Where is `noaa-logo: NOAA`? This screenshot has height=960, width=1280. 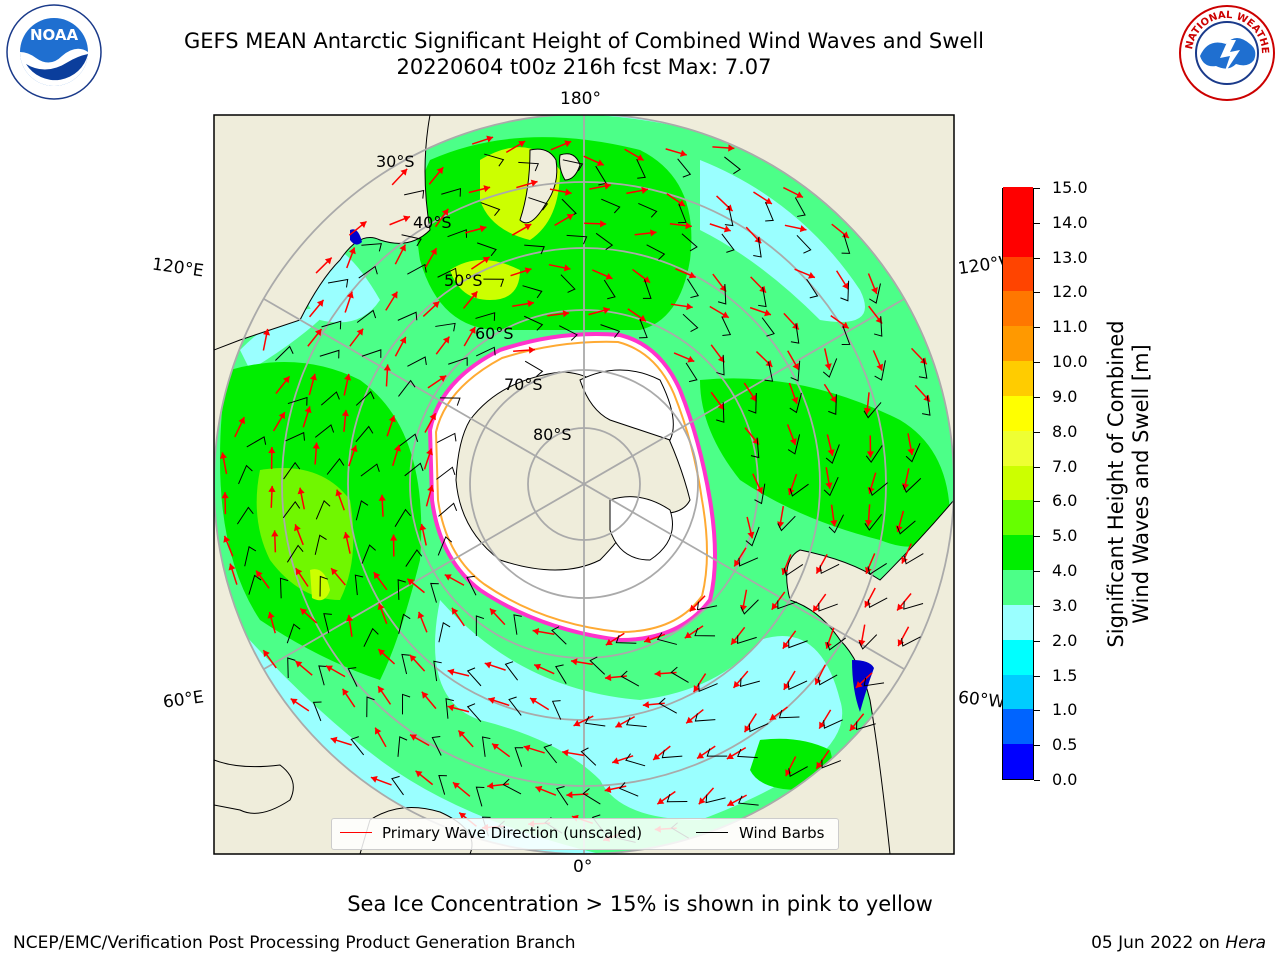
noaa-logo: NOAA is located at coordinates (54, 52).